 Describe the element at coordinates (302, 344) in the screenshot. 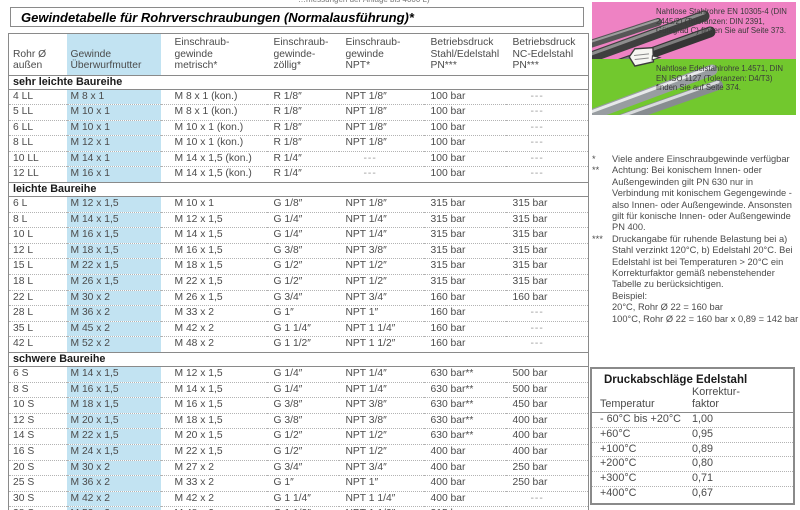

I see `table-cell: G 1 1/2″` at that location.